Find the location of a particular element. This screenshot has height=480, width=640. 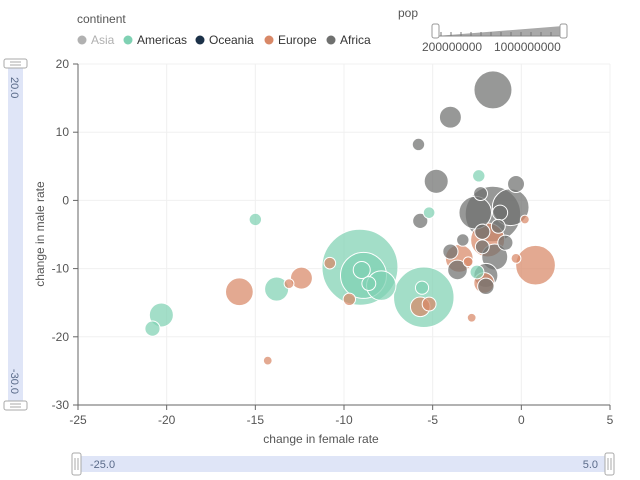

x-tick-label: 0 is located at coordinates (521, 420).